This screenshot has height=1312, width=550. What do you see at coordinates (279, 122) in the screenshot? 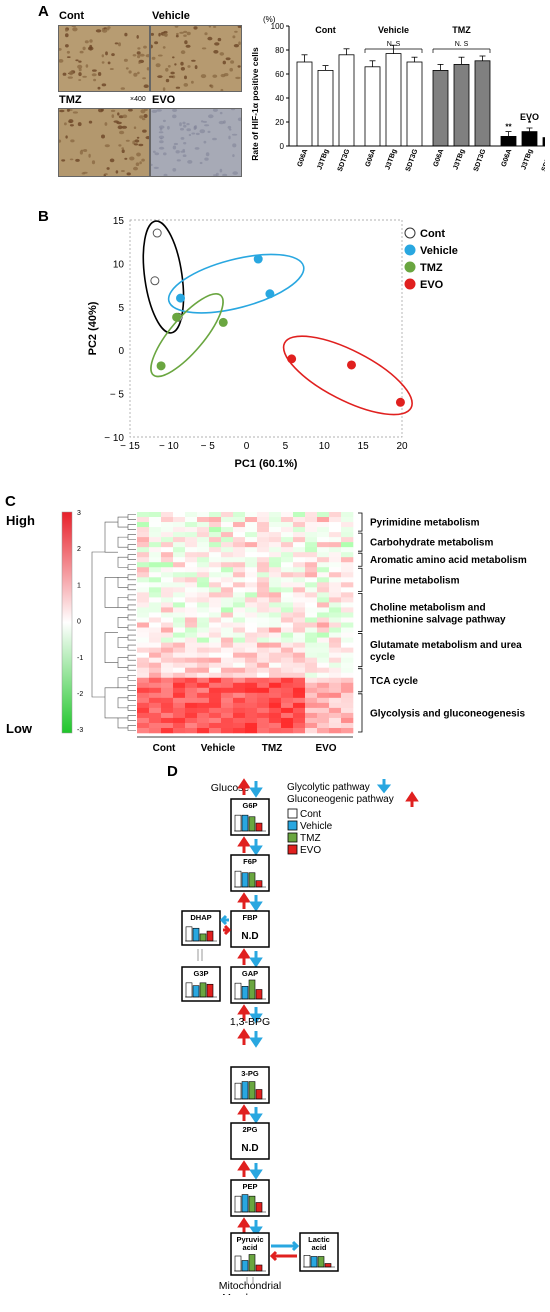
I see `y-tick-label: 20` at bounding box center [279, 122].